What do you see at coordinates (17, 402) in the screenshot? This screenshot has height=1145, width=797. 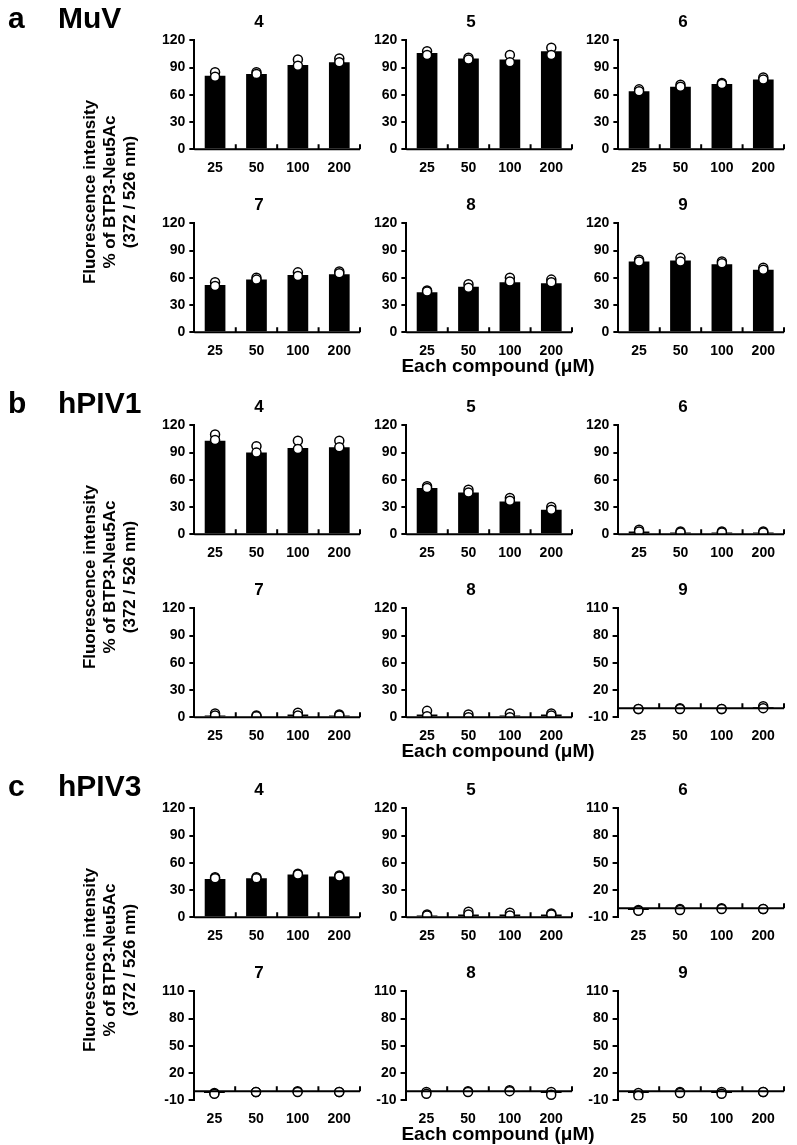 I see `text: b` at bounding box center [17, 402].